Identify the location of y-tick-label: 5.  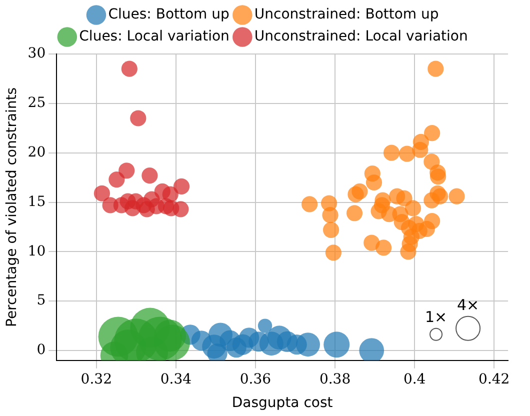
(41, 300).